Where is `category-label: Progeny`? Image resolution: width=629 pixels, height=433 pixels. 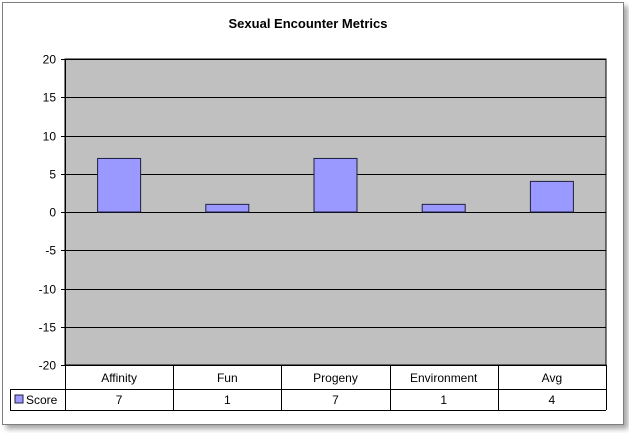 category-label: Progeny is located at coordinates (335, 378).